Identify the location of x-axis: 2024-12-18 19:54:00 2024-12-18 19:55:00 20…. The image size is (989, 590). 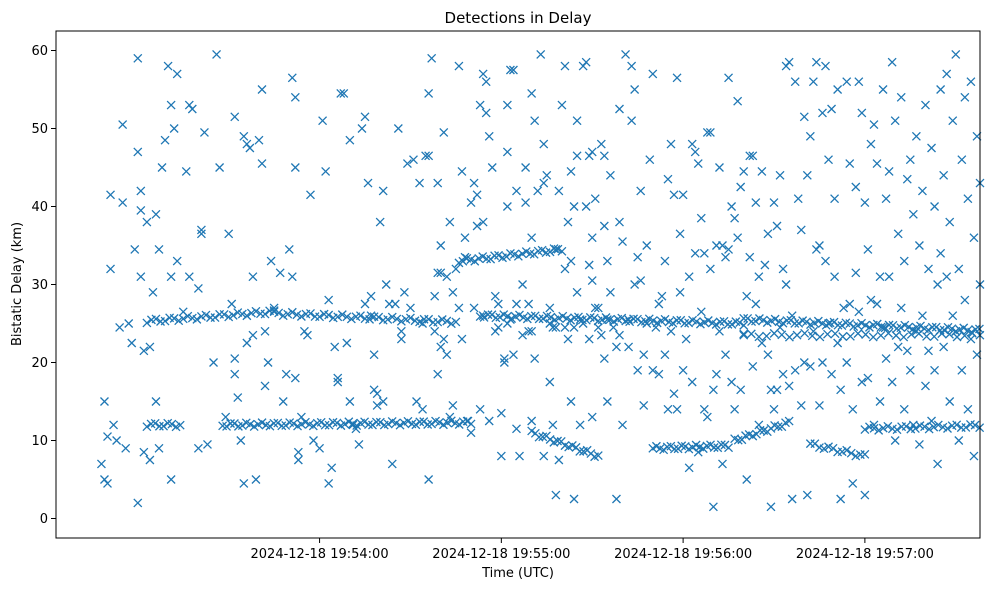
(592, 550).